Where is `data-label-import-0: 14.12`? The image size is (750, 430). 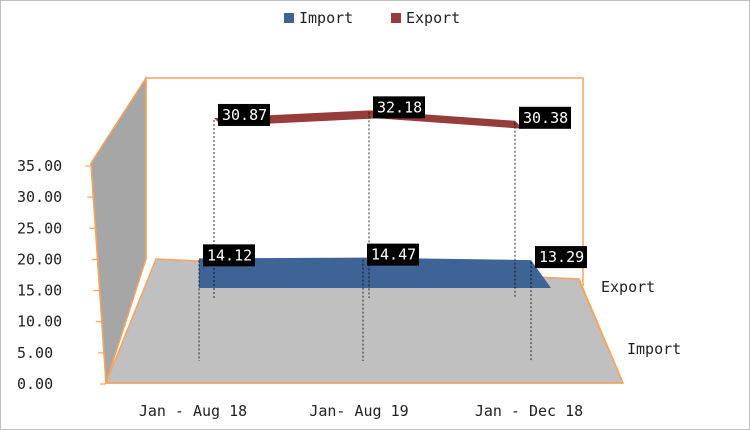
data-label-import-0: 14.12 is located at coordinates (229, 255).